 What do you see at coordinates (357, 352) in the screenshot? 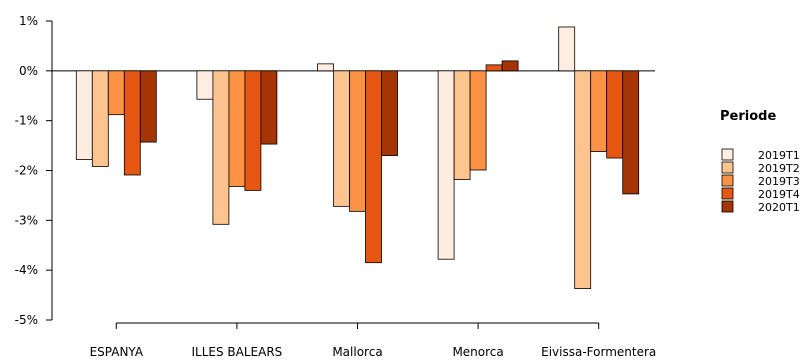
I see `x-tick-label: Mallorca` at bounding box center [357, 352].